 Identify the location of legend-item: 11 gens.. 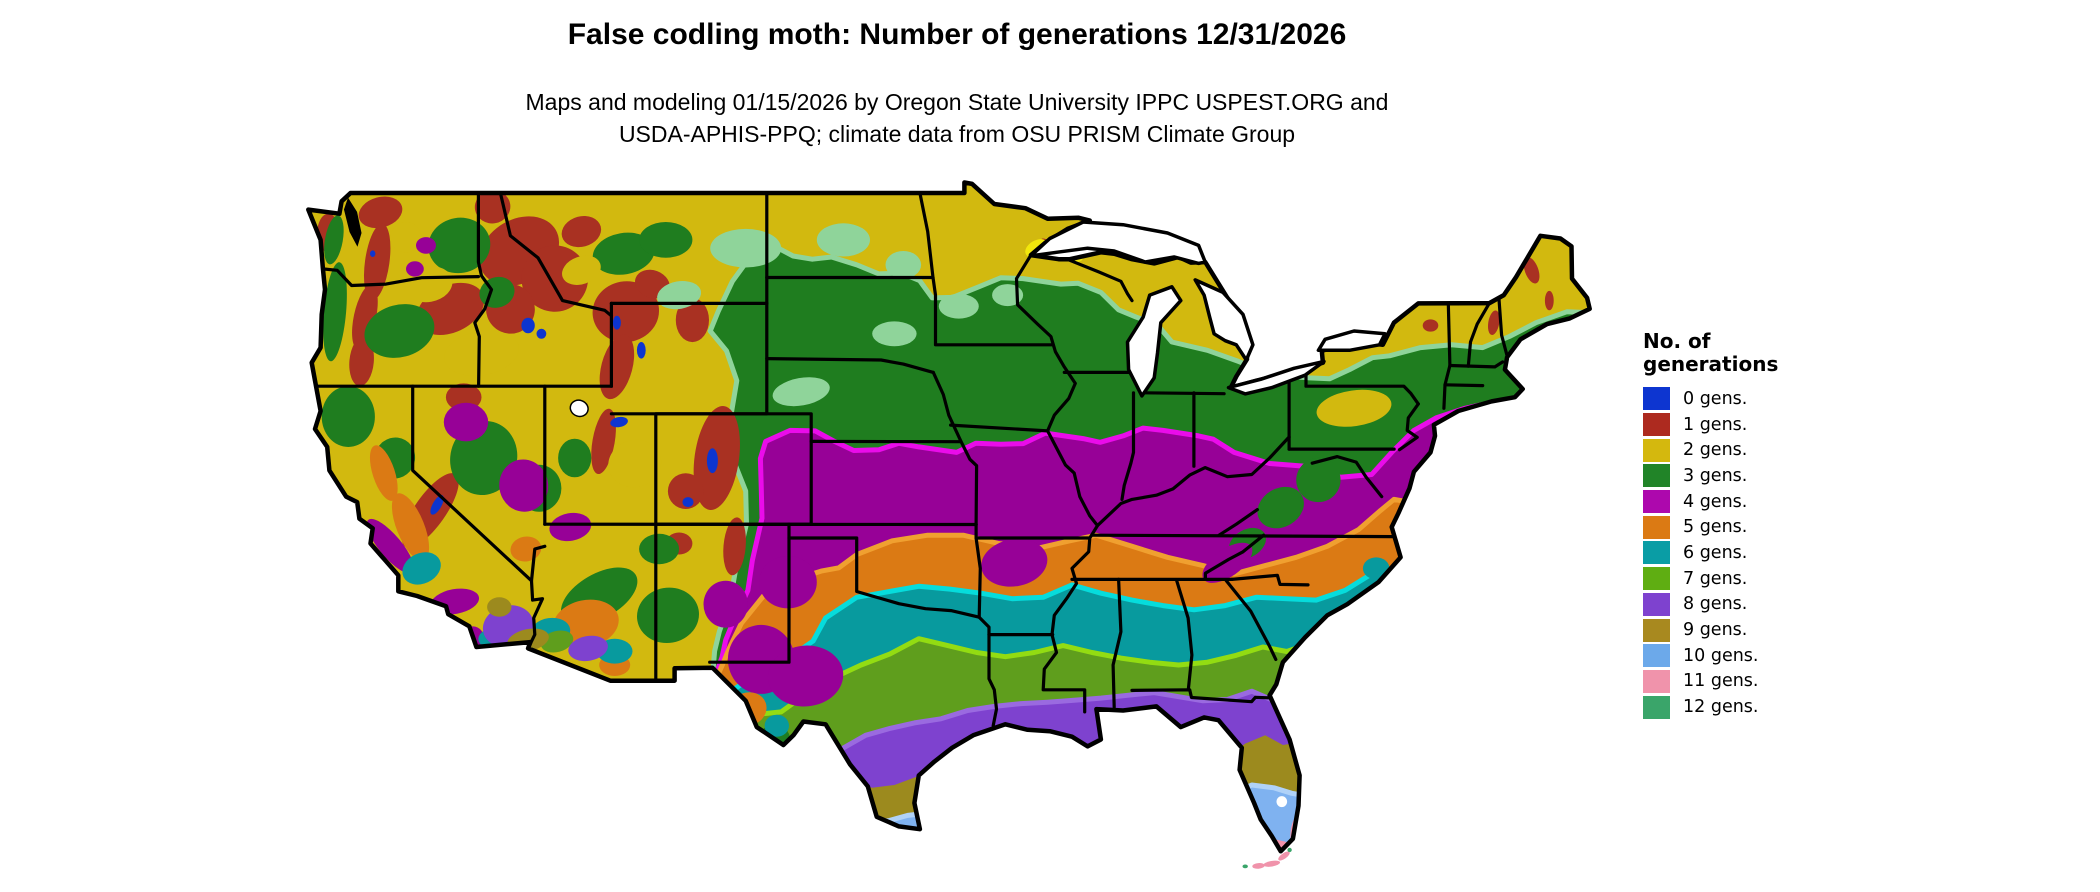
(1758, 682).